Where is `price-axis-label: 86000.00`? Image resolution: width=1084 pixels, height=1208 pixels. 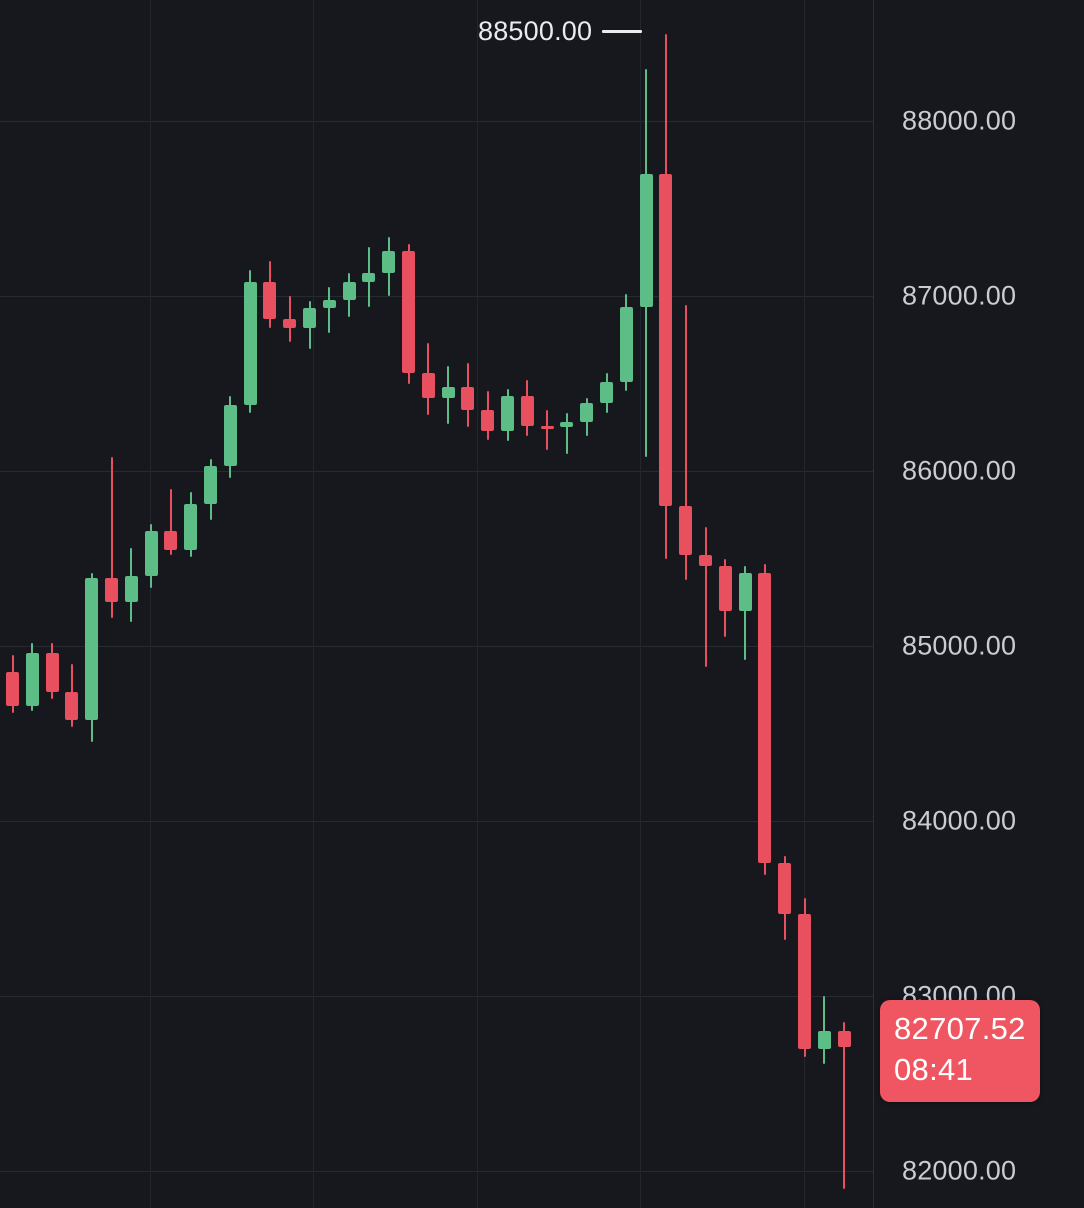
price-axis-label: 86000.00 is located at coordinates (959, 470).